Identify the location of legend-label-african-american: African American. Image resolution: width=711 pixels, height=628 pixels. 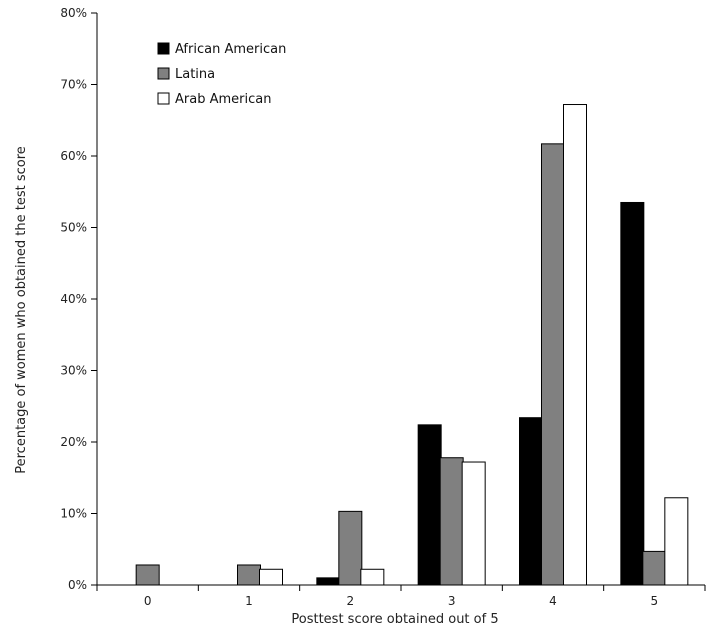
(230, 49).